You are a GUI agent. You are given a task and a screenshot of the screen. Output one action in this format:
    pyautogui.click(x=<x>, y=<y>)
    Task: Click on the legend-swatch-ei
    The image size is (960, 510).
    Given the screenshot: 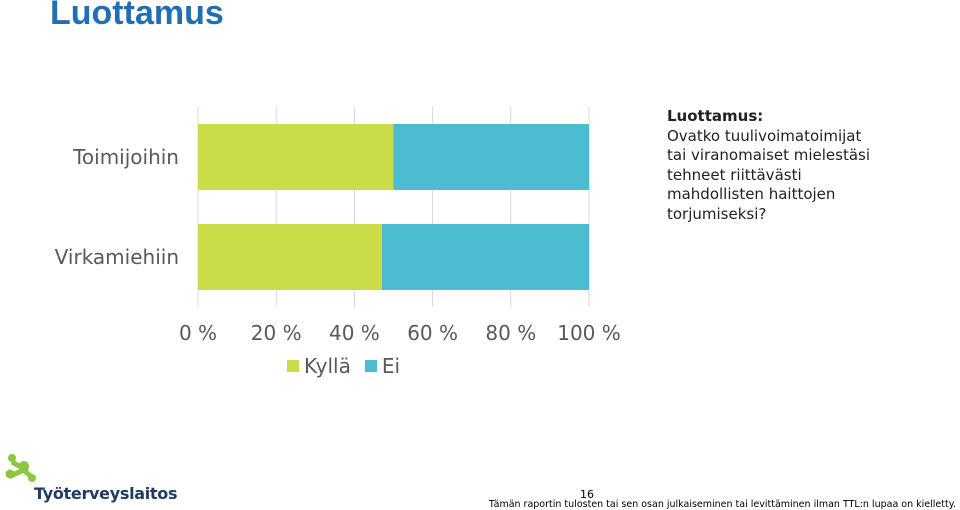 What is the action you would take?
    pyautogui.click(x=370, y=366)
    